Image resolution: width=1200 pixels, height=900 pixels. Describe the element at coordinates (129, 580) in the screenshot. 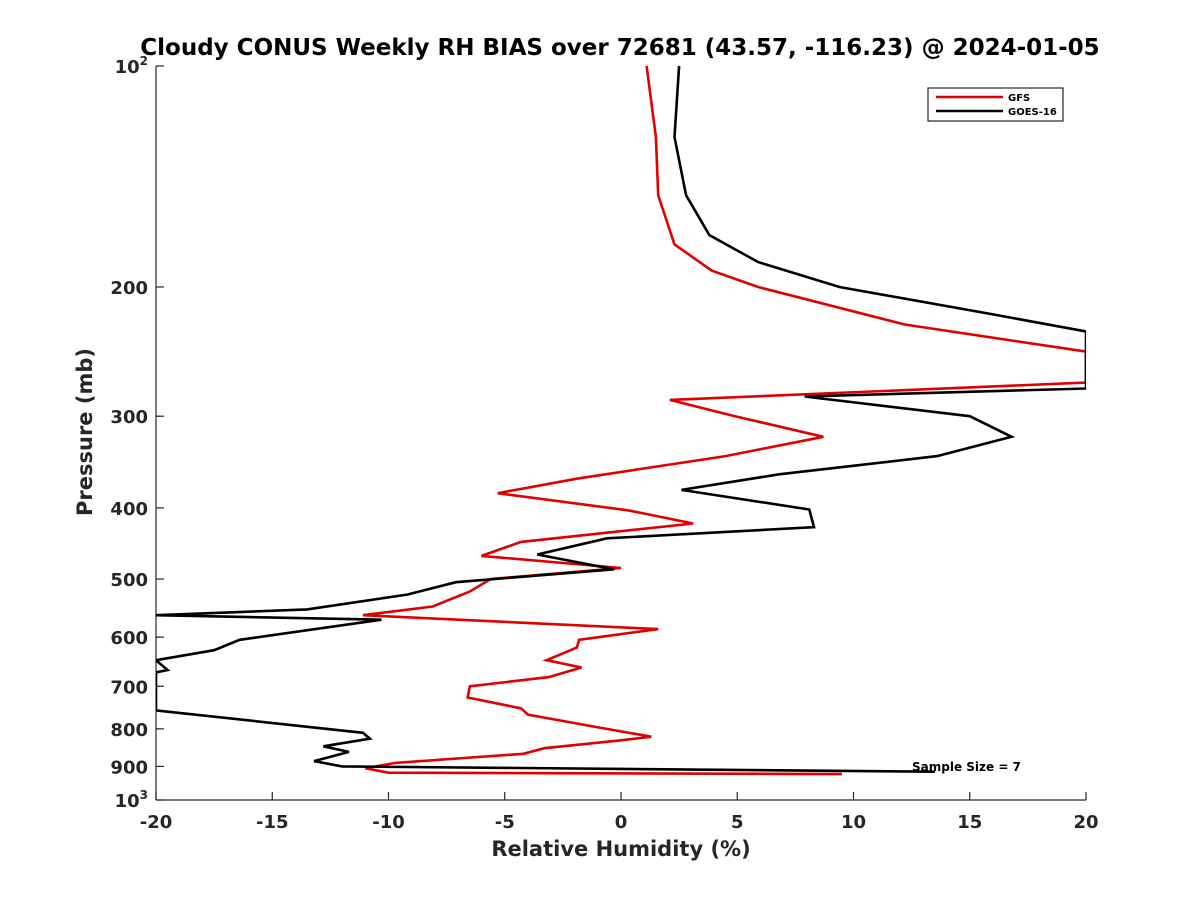

I see `y-tick-label: 500` at that location.